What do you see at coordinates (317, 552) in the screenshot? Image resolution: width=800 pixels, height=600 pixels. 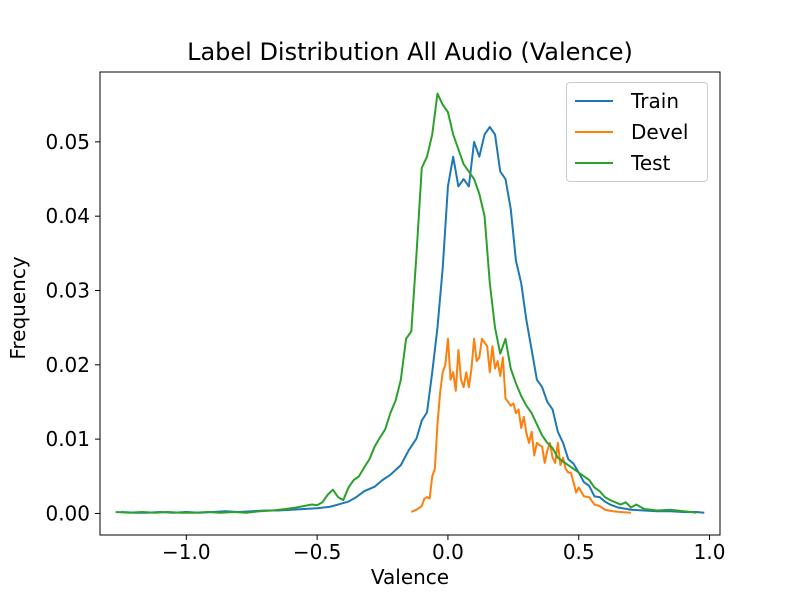 I see `x-tick-label: −0.5` at bounding box center [317, 552].